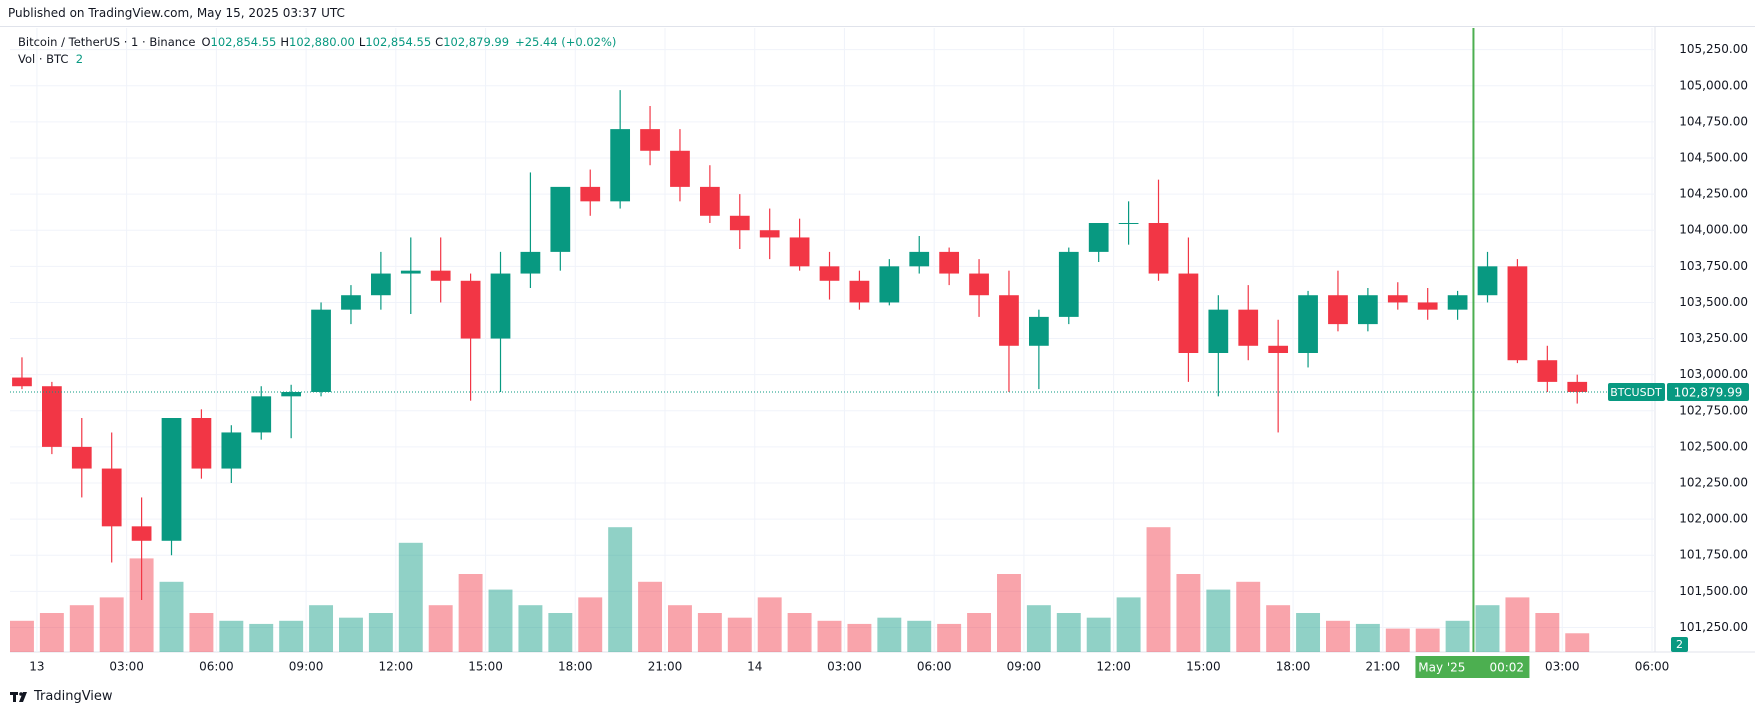 The width and height of the screenshot is (1755, 716). I want to click on ohlc-value: 102,879.99, so click(476, 42).